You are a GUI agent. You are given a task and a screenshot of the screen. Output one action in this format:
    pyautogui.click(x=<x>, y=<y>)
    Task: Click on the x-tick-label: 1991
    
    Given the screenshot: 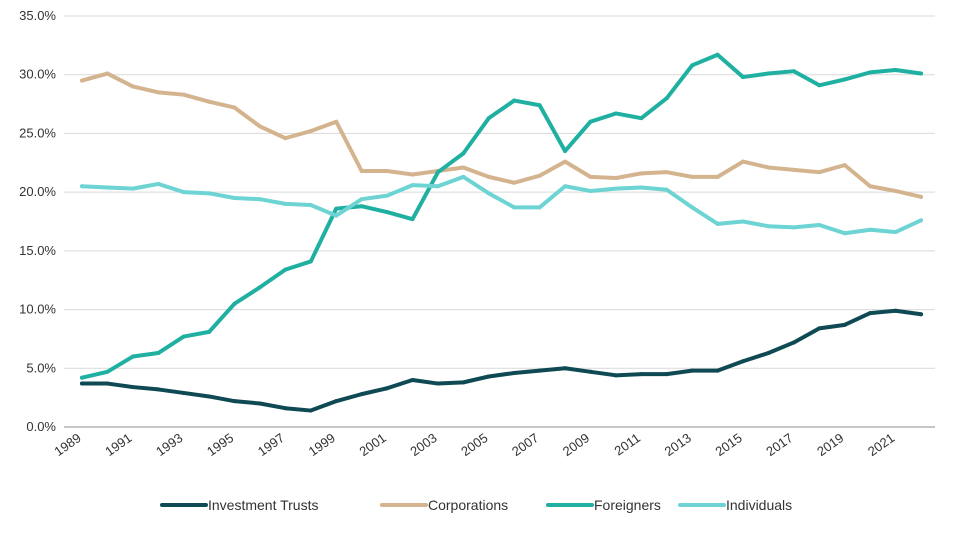 What is the action you would take?
    pyautogui.click(x=118, y=444)
    